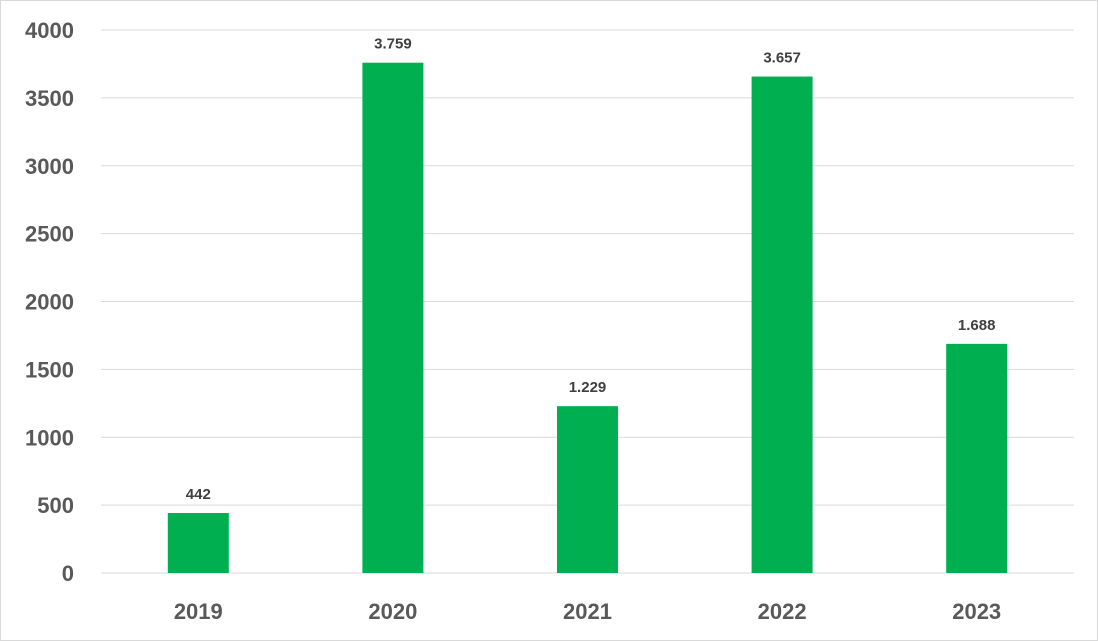  I want to click on bar-2023, so click(977, 458).